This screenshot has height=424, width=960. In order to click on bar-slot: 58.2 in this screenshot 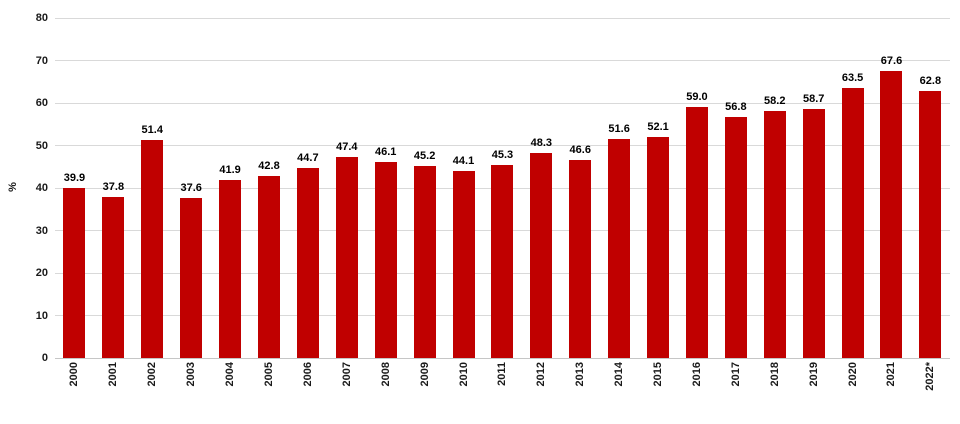, I will do `click(774, 188)`.